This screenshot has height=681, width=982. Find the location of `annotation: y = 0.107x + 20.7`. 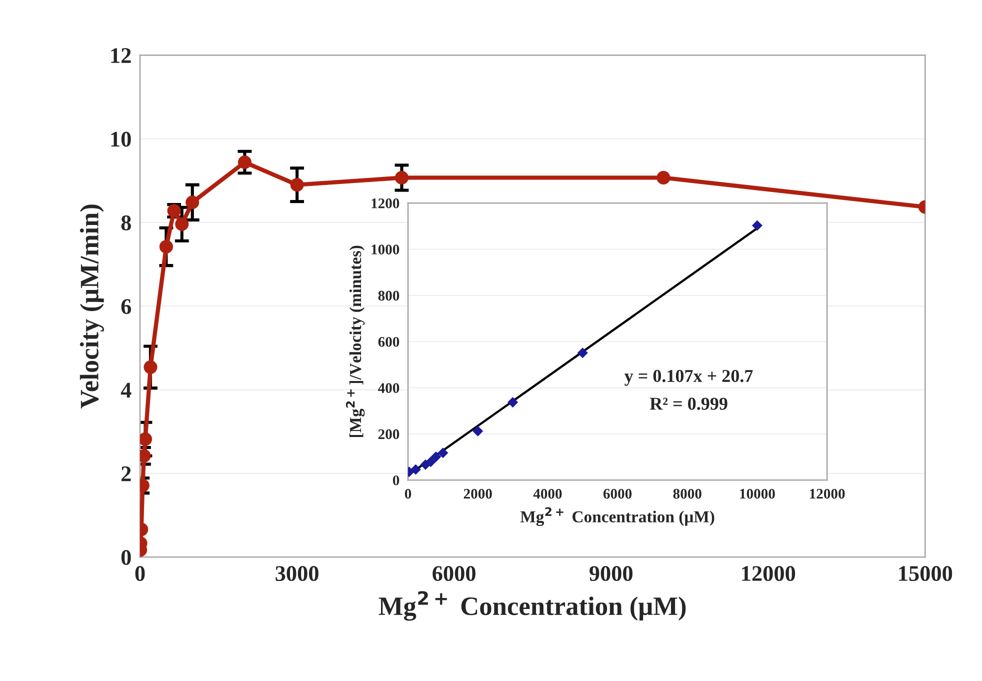

annotation: y = 0.107x + 20.7 is located at coordinates (688, 378).